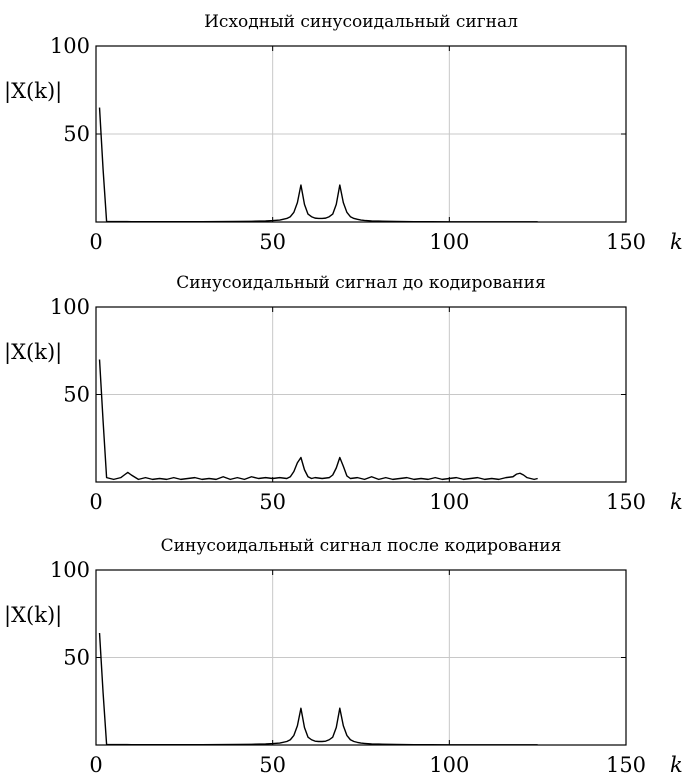 The image size is (683, 773). Describe the element at coordinates (360, 283) in the screenshot. I see `chart-title: Синусоидальный сигнал до кодирования` at that location.